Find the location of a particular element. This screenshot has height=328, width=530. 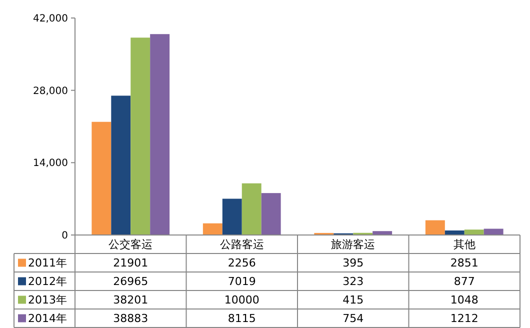

y-tick-label: 0 is located at coordinates (65, 236).